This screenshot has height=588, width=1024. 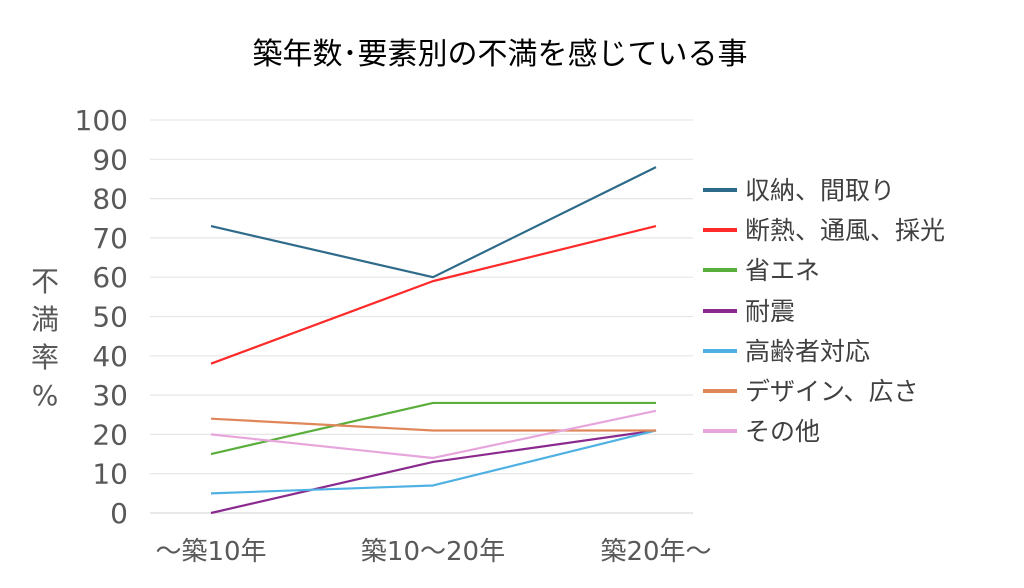 I want to click on legend-label: 高齢者対応, so click(x=807, y=351).